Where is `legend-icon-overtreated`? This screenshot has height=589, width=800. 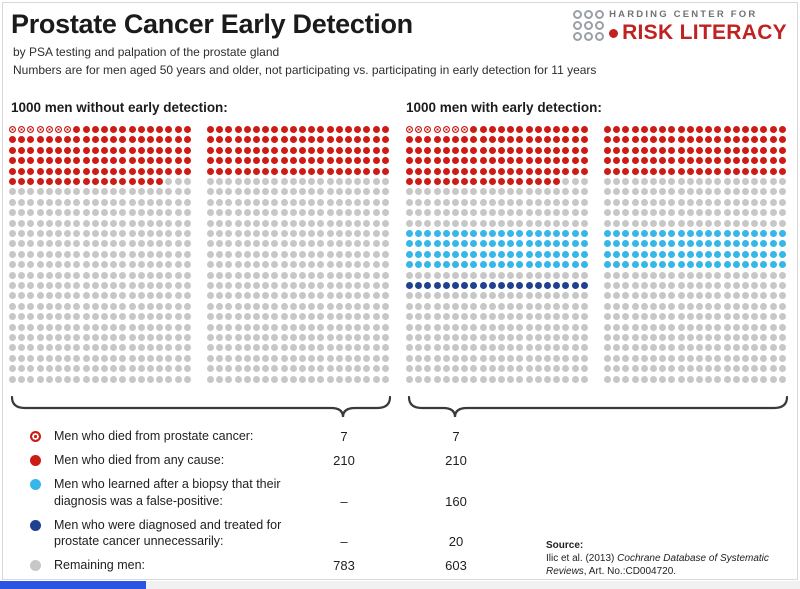 legend-icon-overtreated is located at coordinates (35, 525).